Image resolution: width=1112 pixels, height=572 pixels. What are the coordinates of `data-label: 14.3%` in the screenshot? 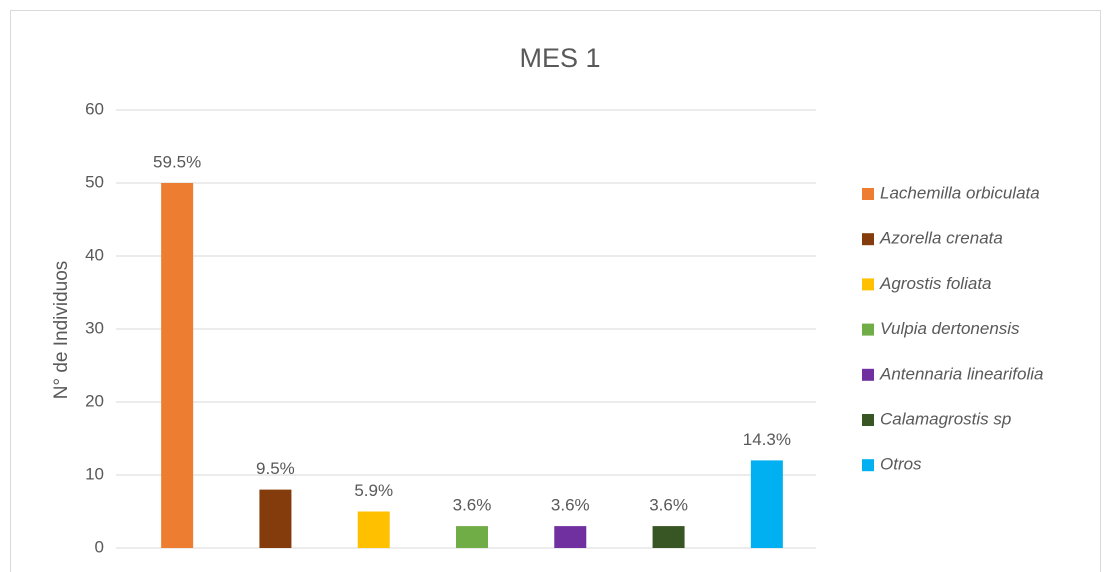 It's located at (767, 439).